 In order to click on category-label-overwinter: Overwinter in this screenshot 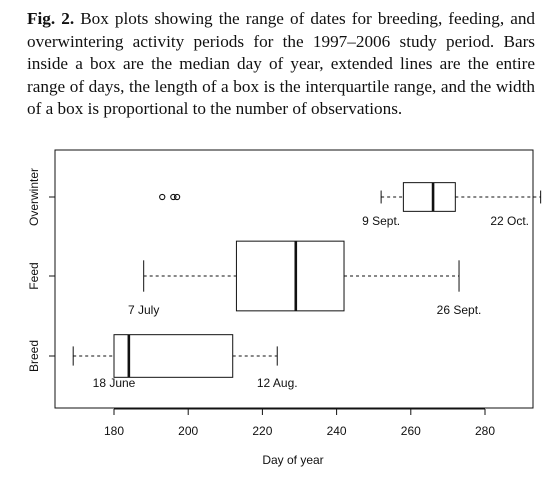, I will do `click(34, 197)`.